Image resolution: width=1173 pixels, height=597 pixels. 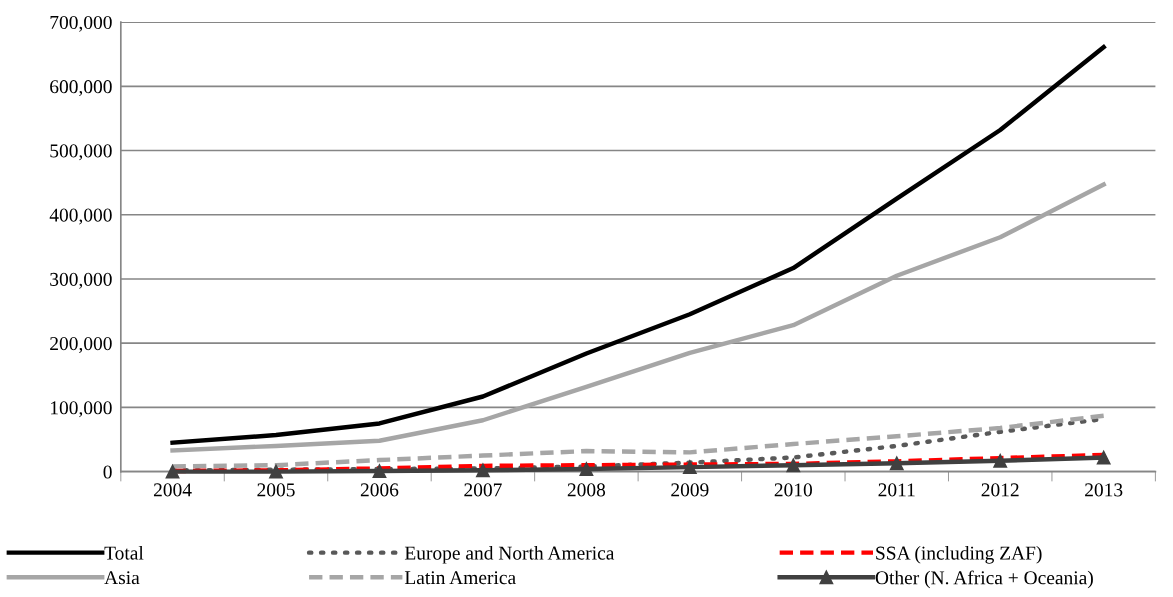 I want to click on y-tick-label: 400,000, so click(x=80, y=216).